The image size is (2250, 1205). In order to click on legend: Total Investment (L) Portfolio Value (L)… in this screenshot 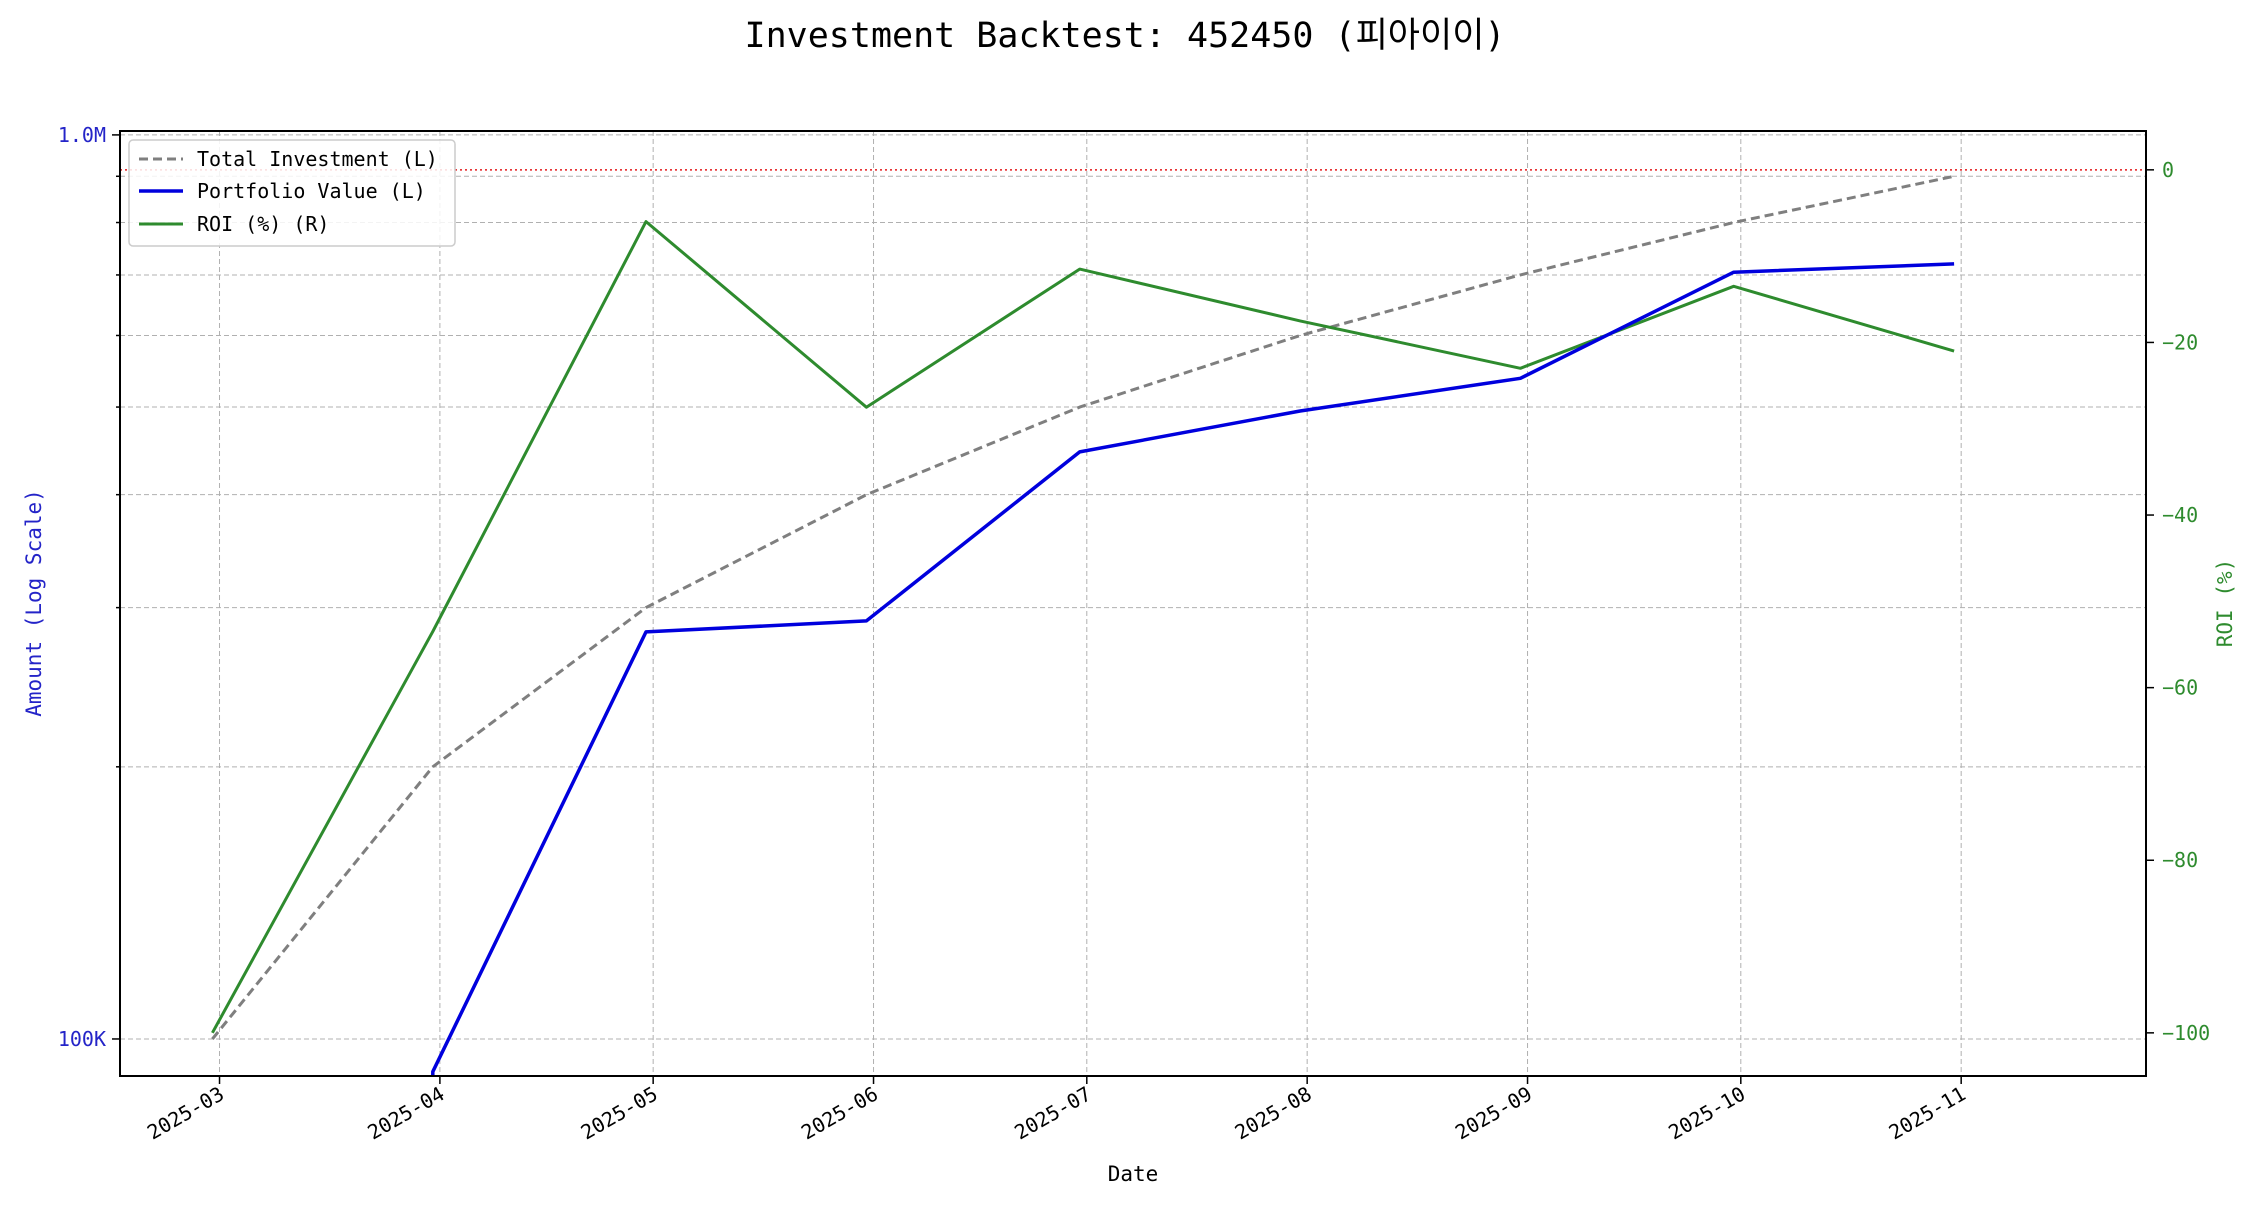, I will do `click(292, 193)`.